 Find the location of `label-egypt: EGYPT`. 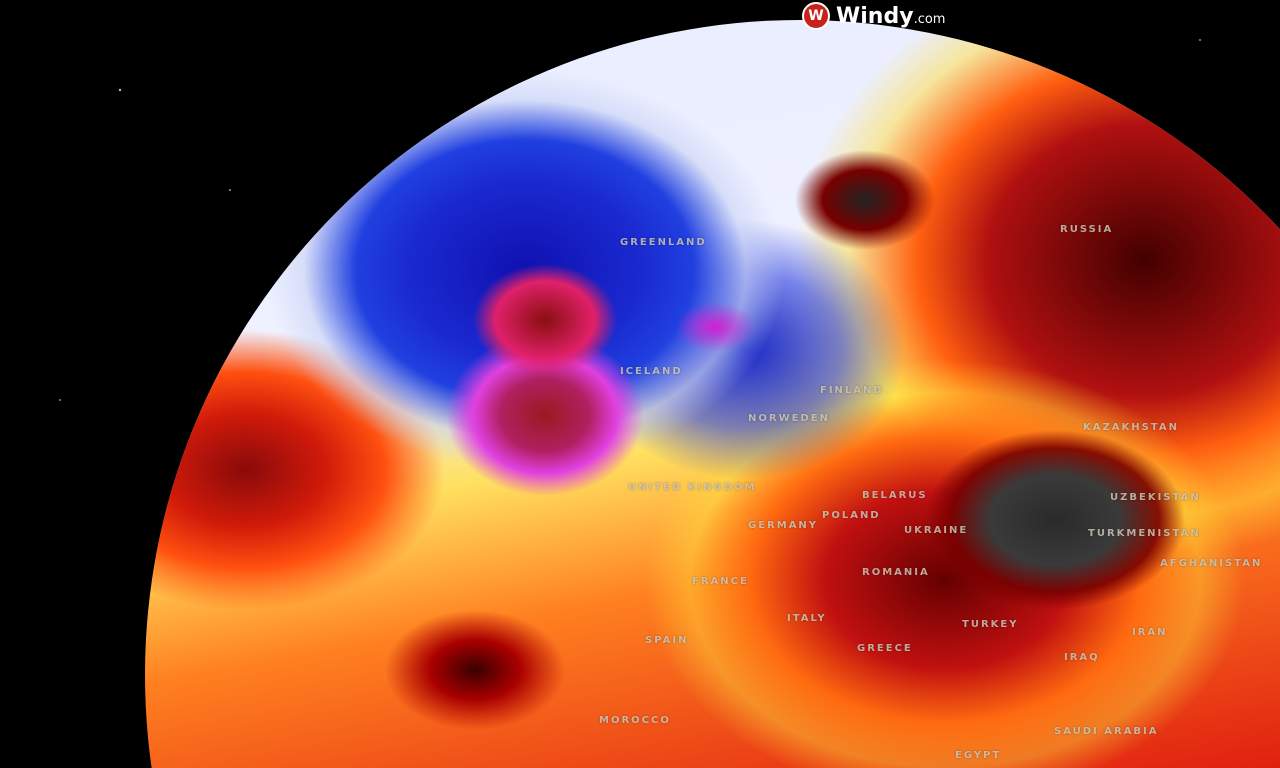

label-egypt: EGYPT is located at coordinates (978, 755).